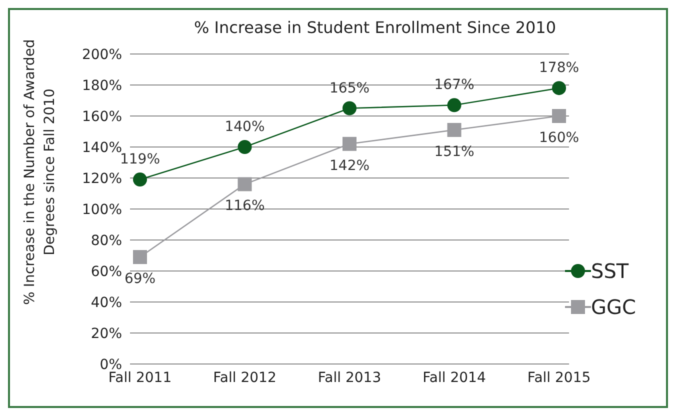 The image size is (679, 419). Describe the element at coordinates (454, 378) in the screenshot. I see `x-tick-label: Fall 2014` at that location.